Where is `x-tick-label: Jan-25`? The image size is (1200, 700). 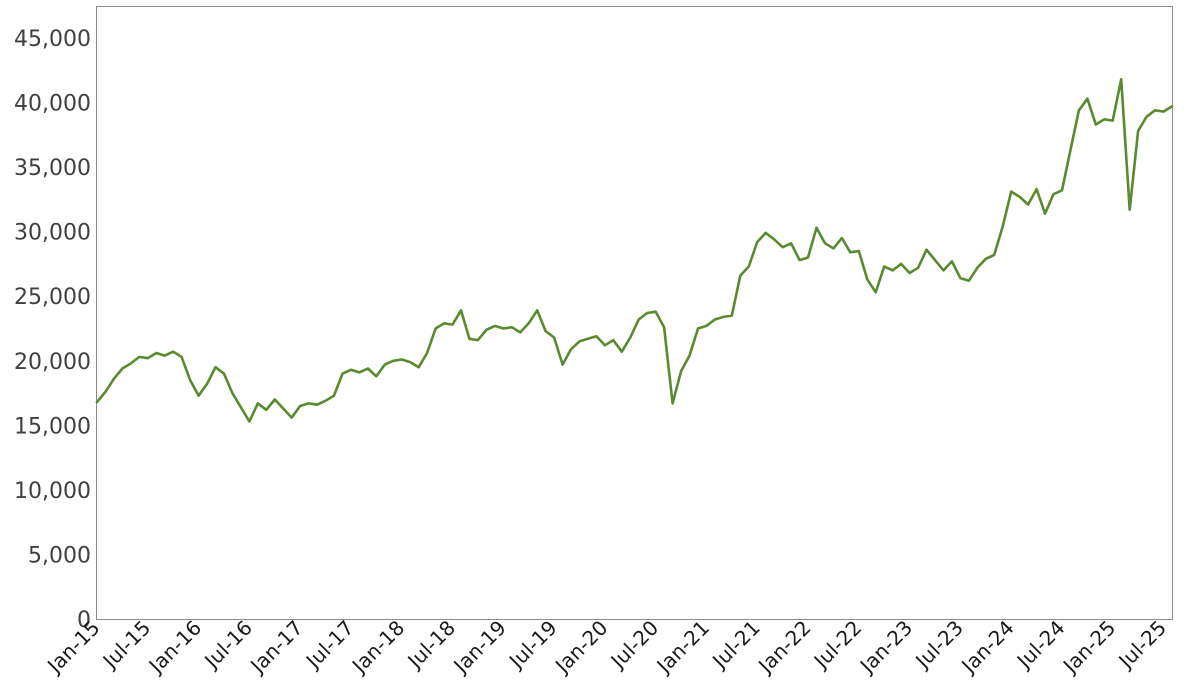 x-tick-label: Jan-25 is located at coordinates (1088, 647).